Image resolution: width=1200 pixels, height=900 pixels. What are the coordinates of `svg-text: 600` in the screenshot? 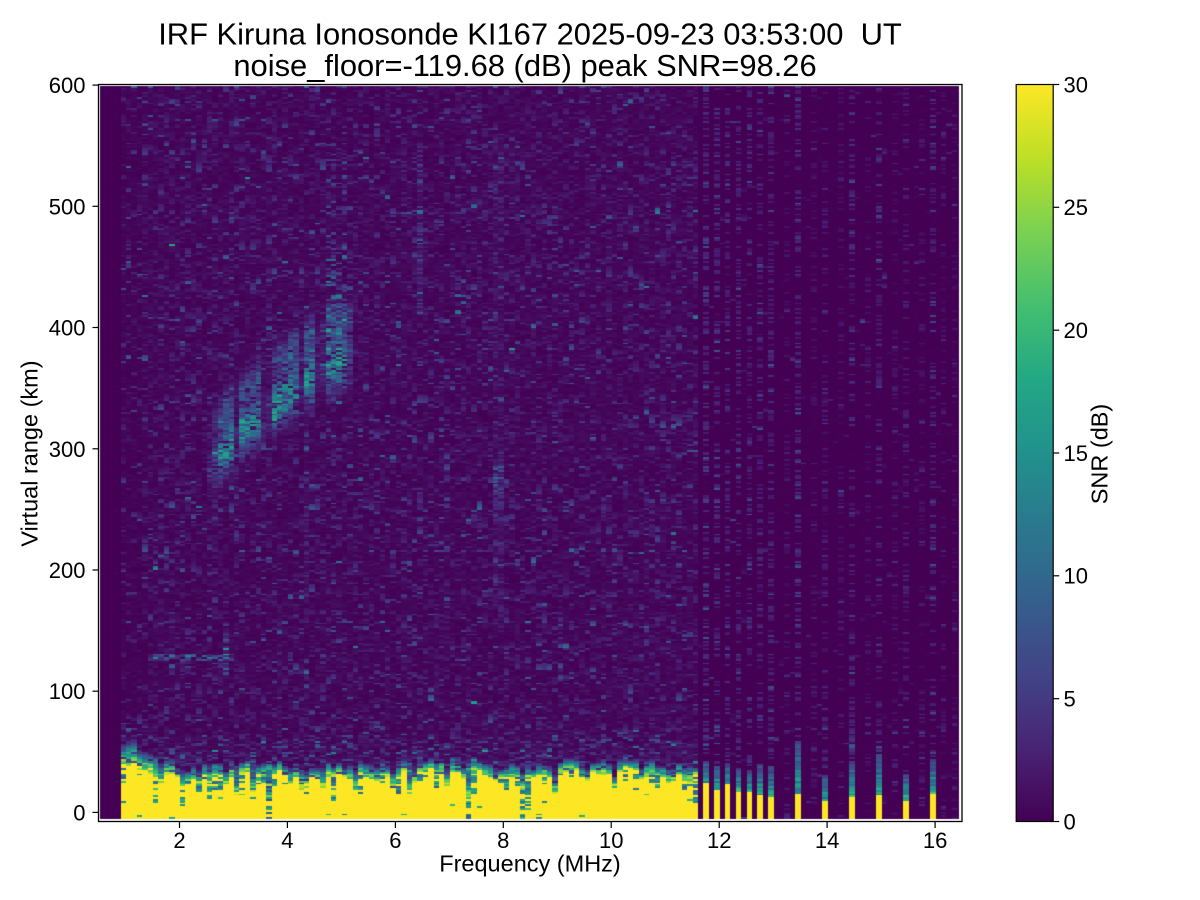 It's located at (67, 85).